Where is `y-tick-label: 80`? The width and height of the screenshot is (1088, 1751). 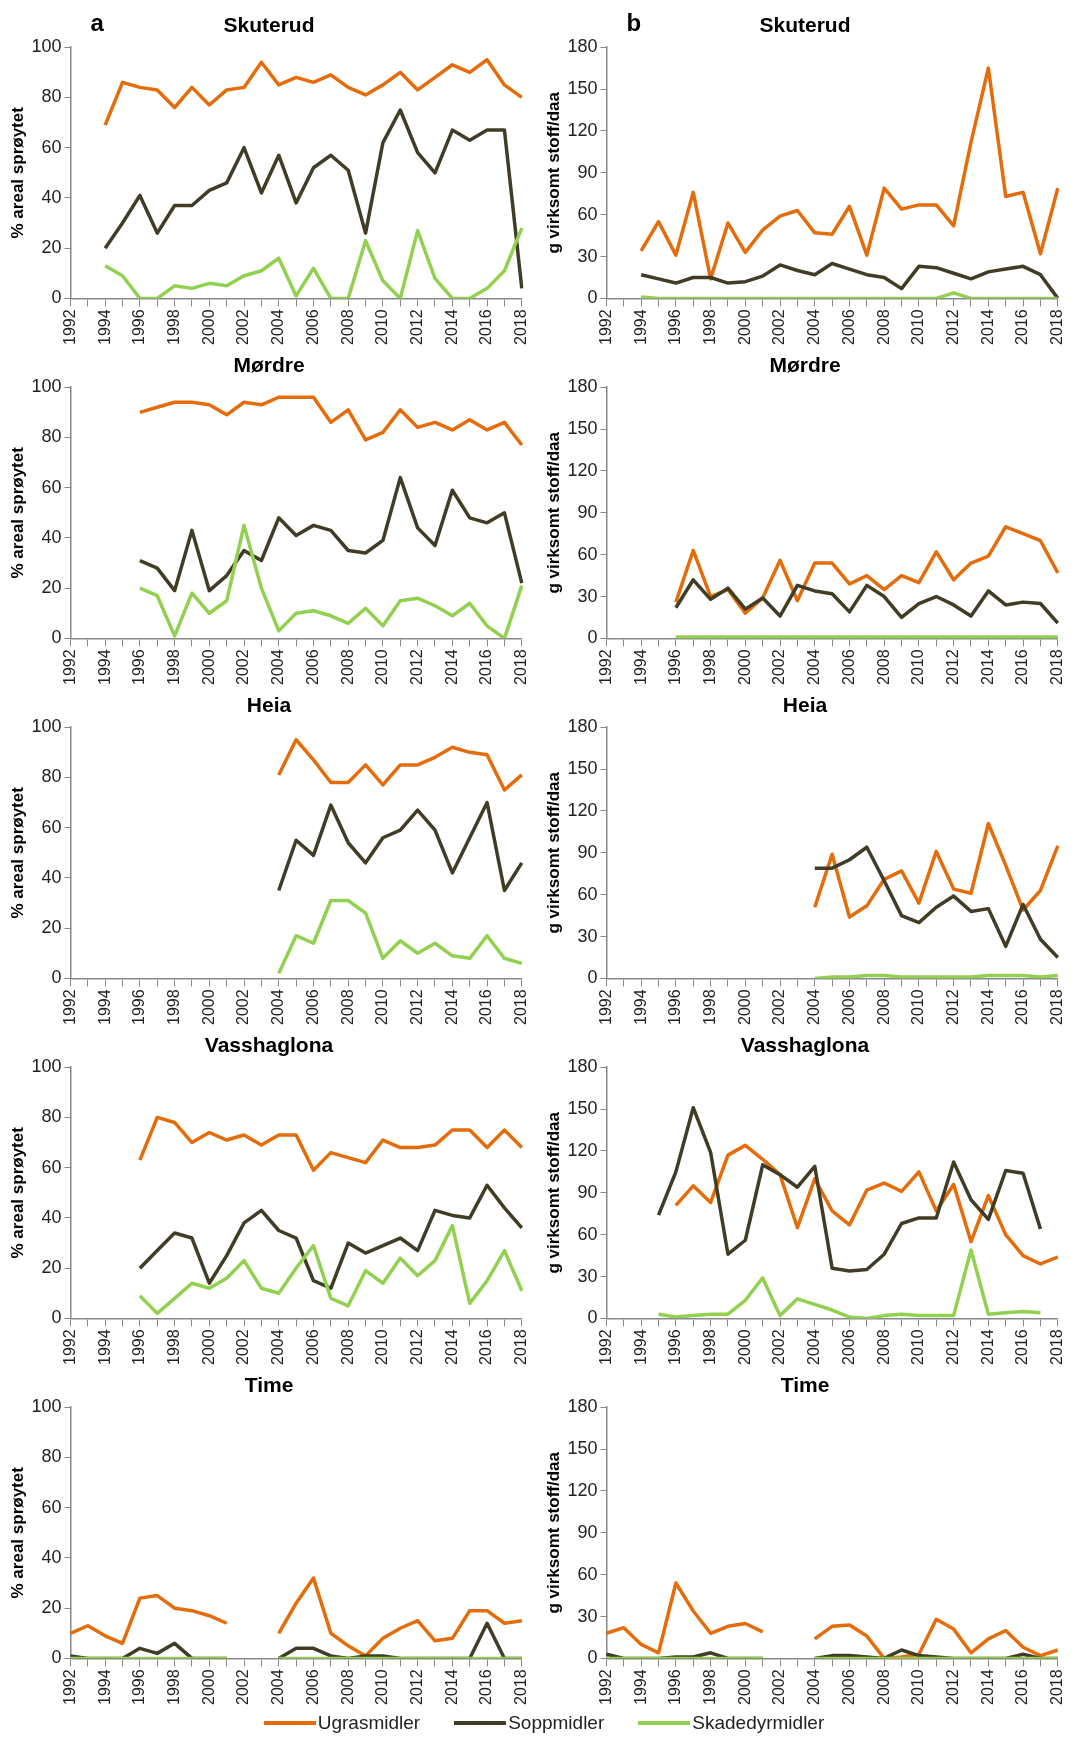 y-tick-label: 80 is located at coordinates (51, 436).